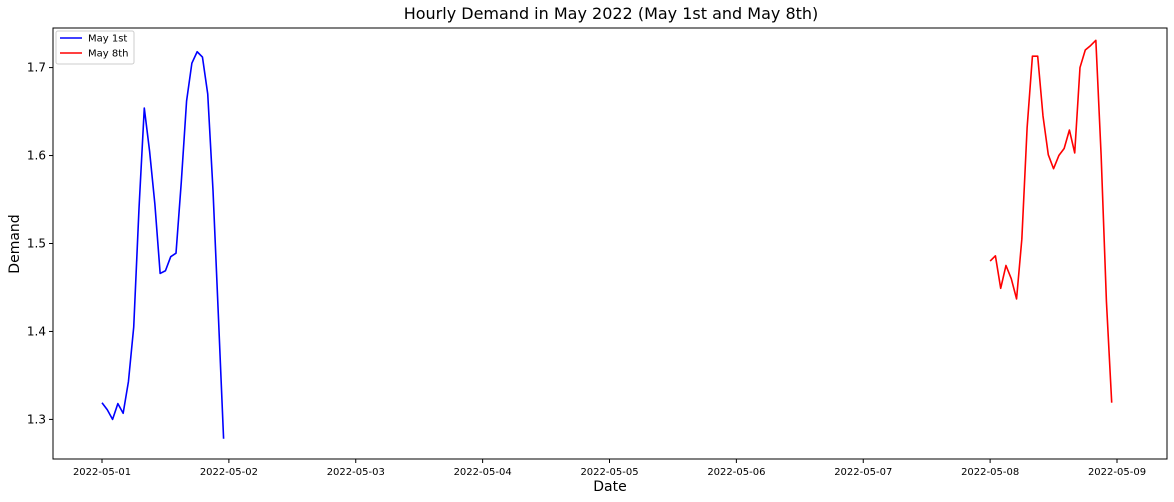 The width and height of the screenshot is (1174, 502). What do you see at coordinates (356, 472) in the screenshot?
I see `x-tick-label: 2022-05-03` at bounding box center [356, 472].